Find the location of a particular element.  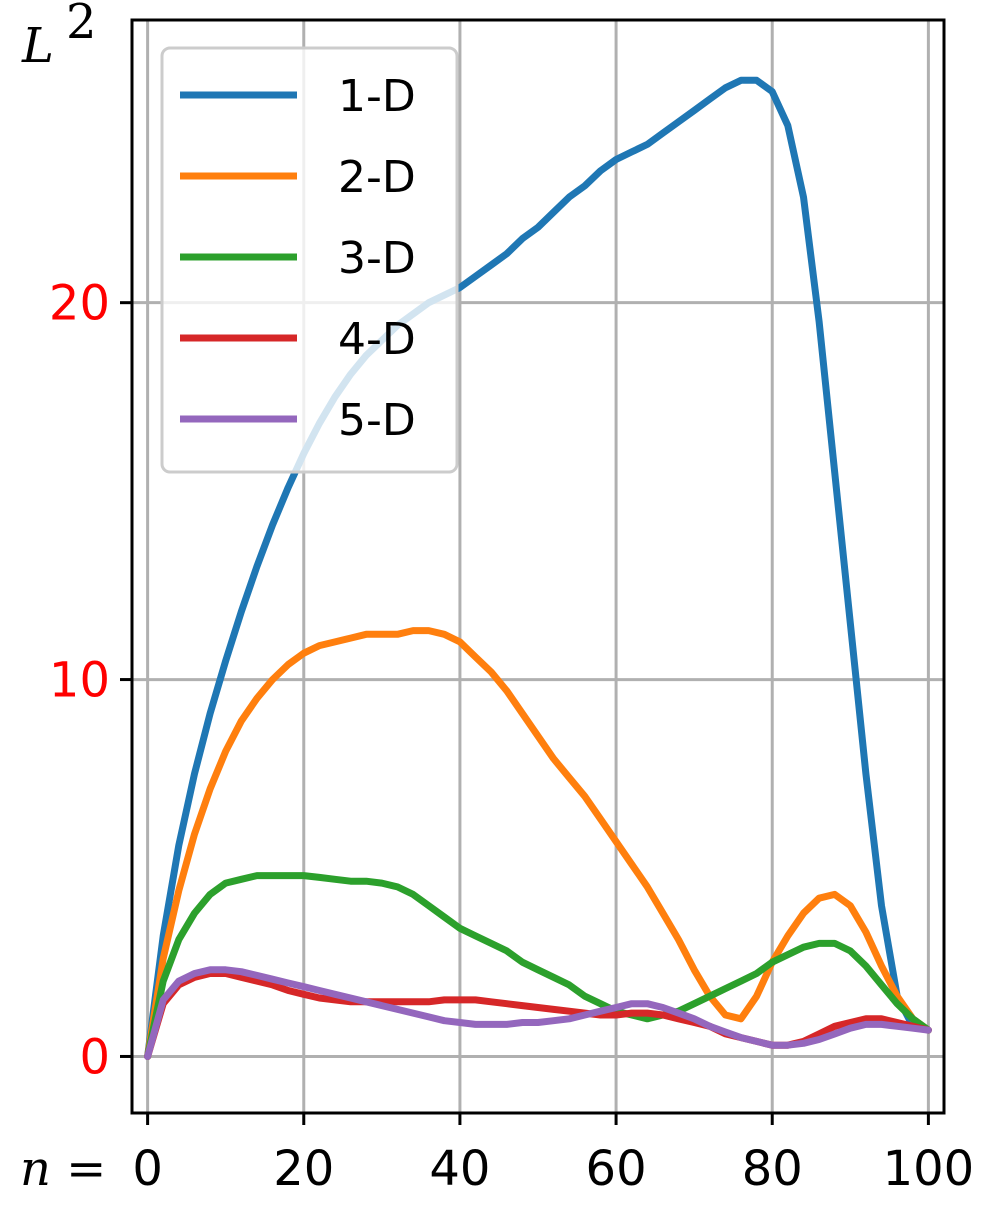

legend-box is located at coordinates (309, 260).